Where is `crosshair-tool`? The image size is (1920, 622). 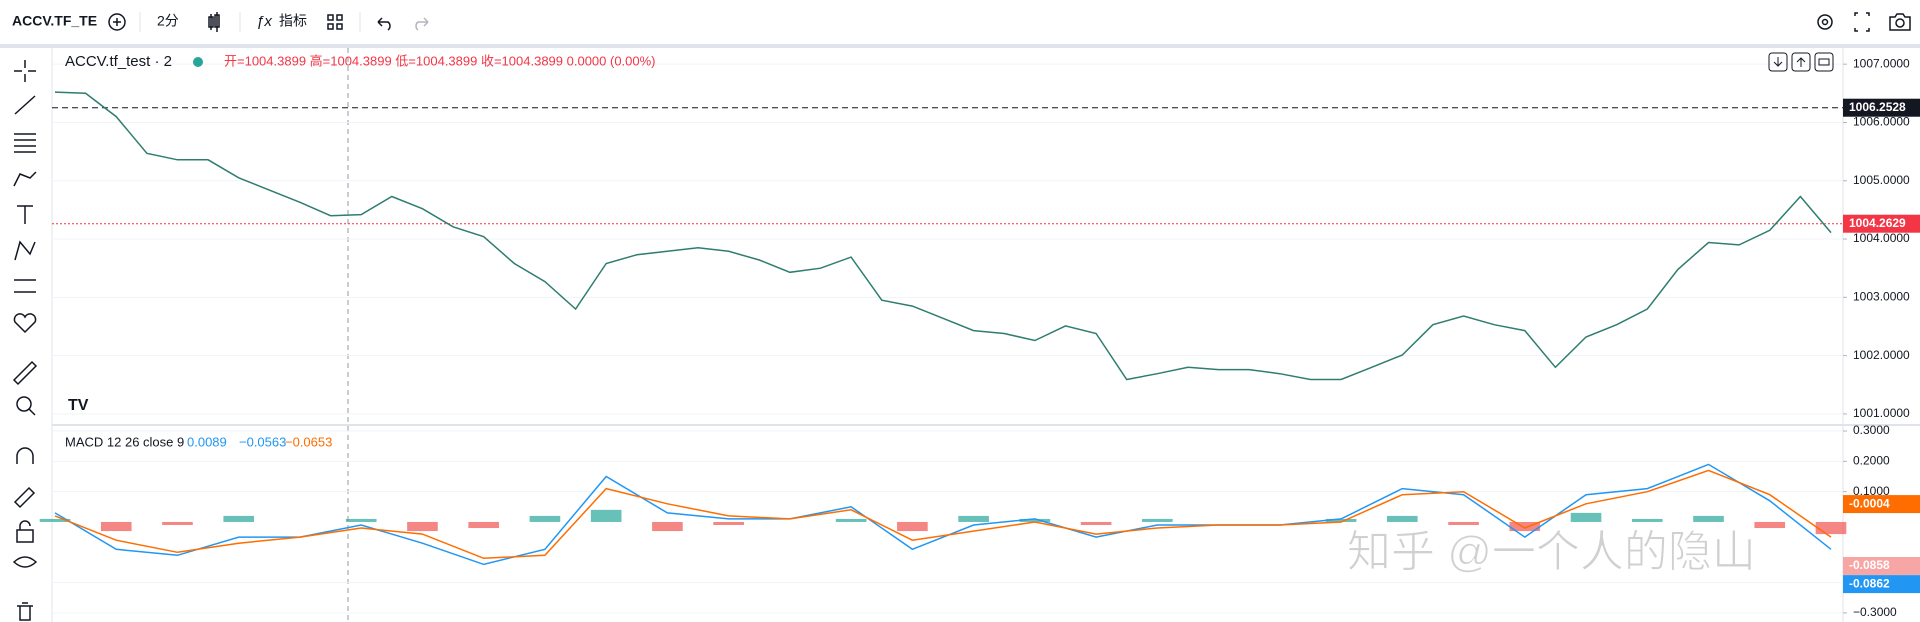 crosshair-tool is located at coordinates (25, 71).